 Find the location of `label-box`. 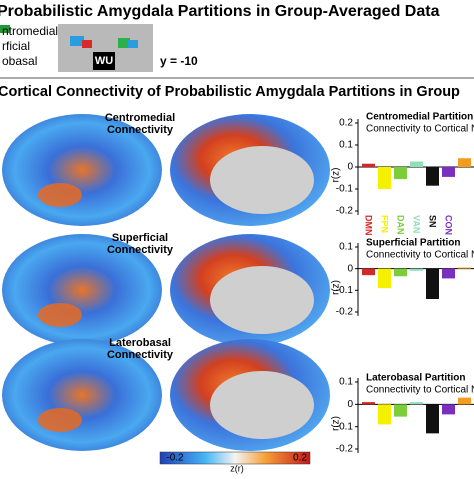

label-box is located at coordinates (104, 61).